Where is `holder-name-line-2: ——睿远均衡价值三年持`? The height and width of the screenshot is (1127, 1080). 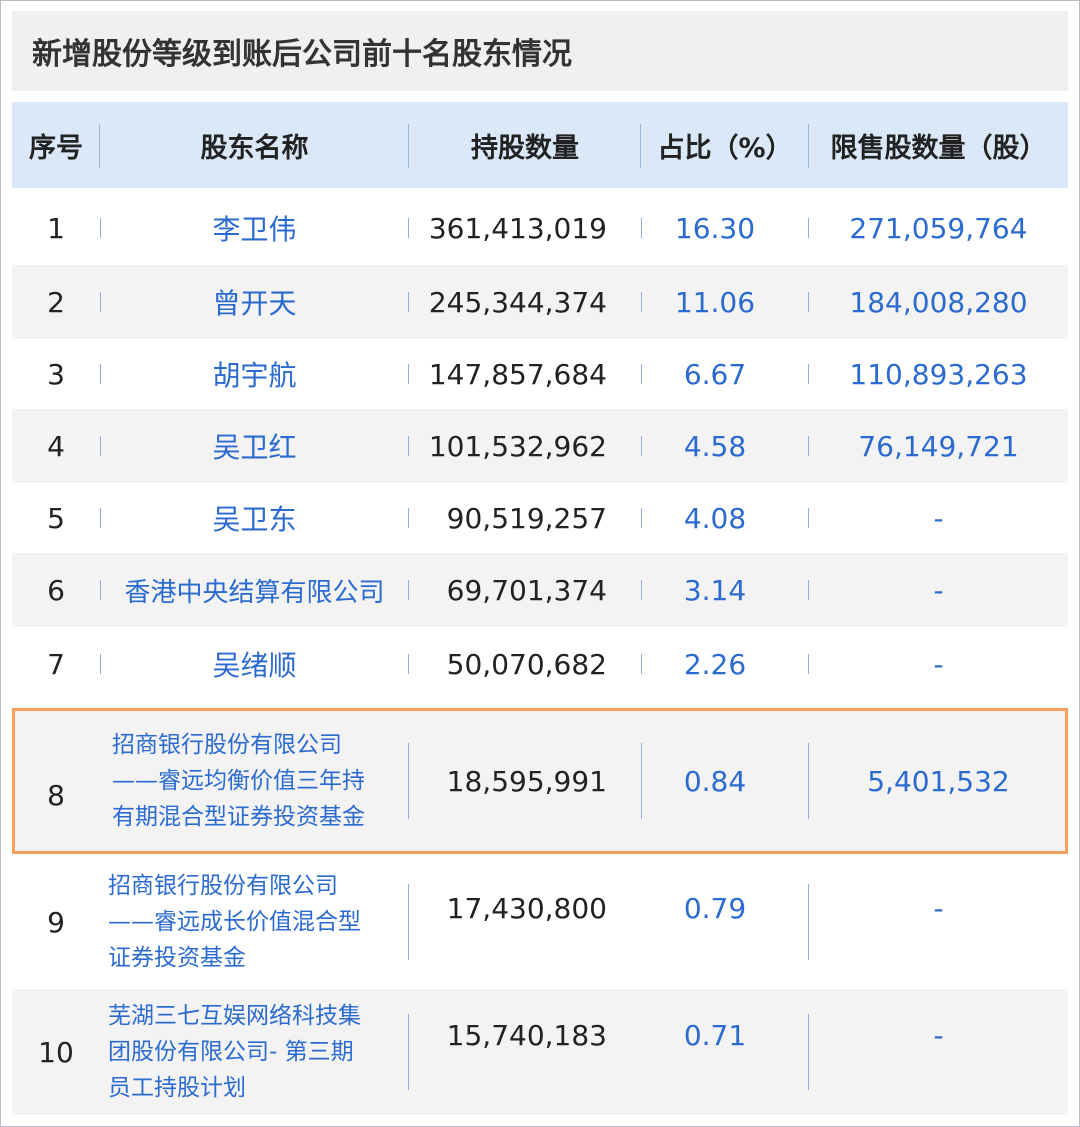
holder-name-line-2: ——睿远均衡价值三年持 is located at coordinates (238, 781).